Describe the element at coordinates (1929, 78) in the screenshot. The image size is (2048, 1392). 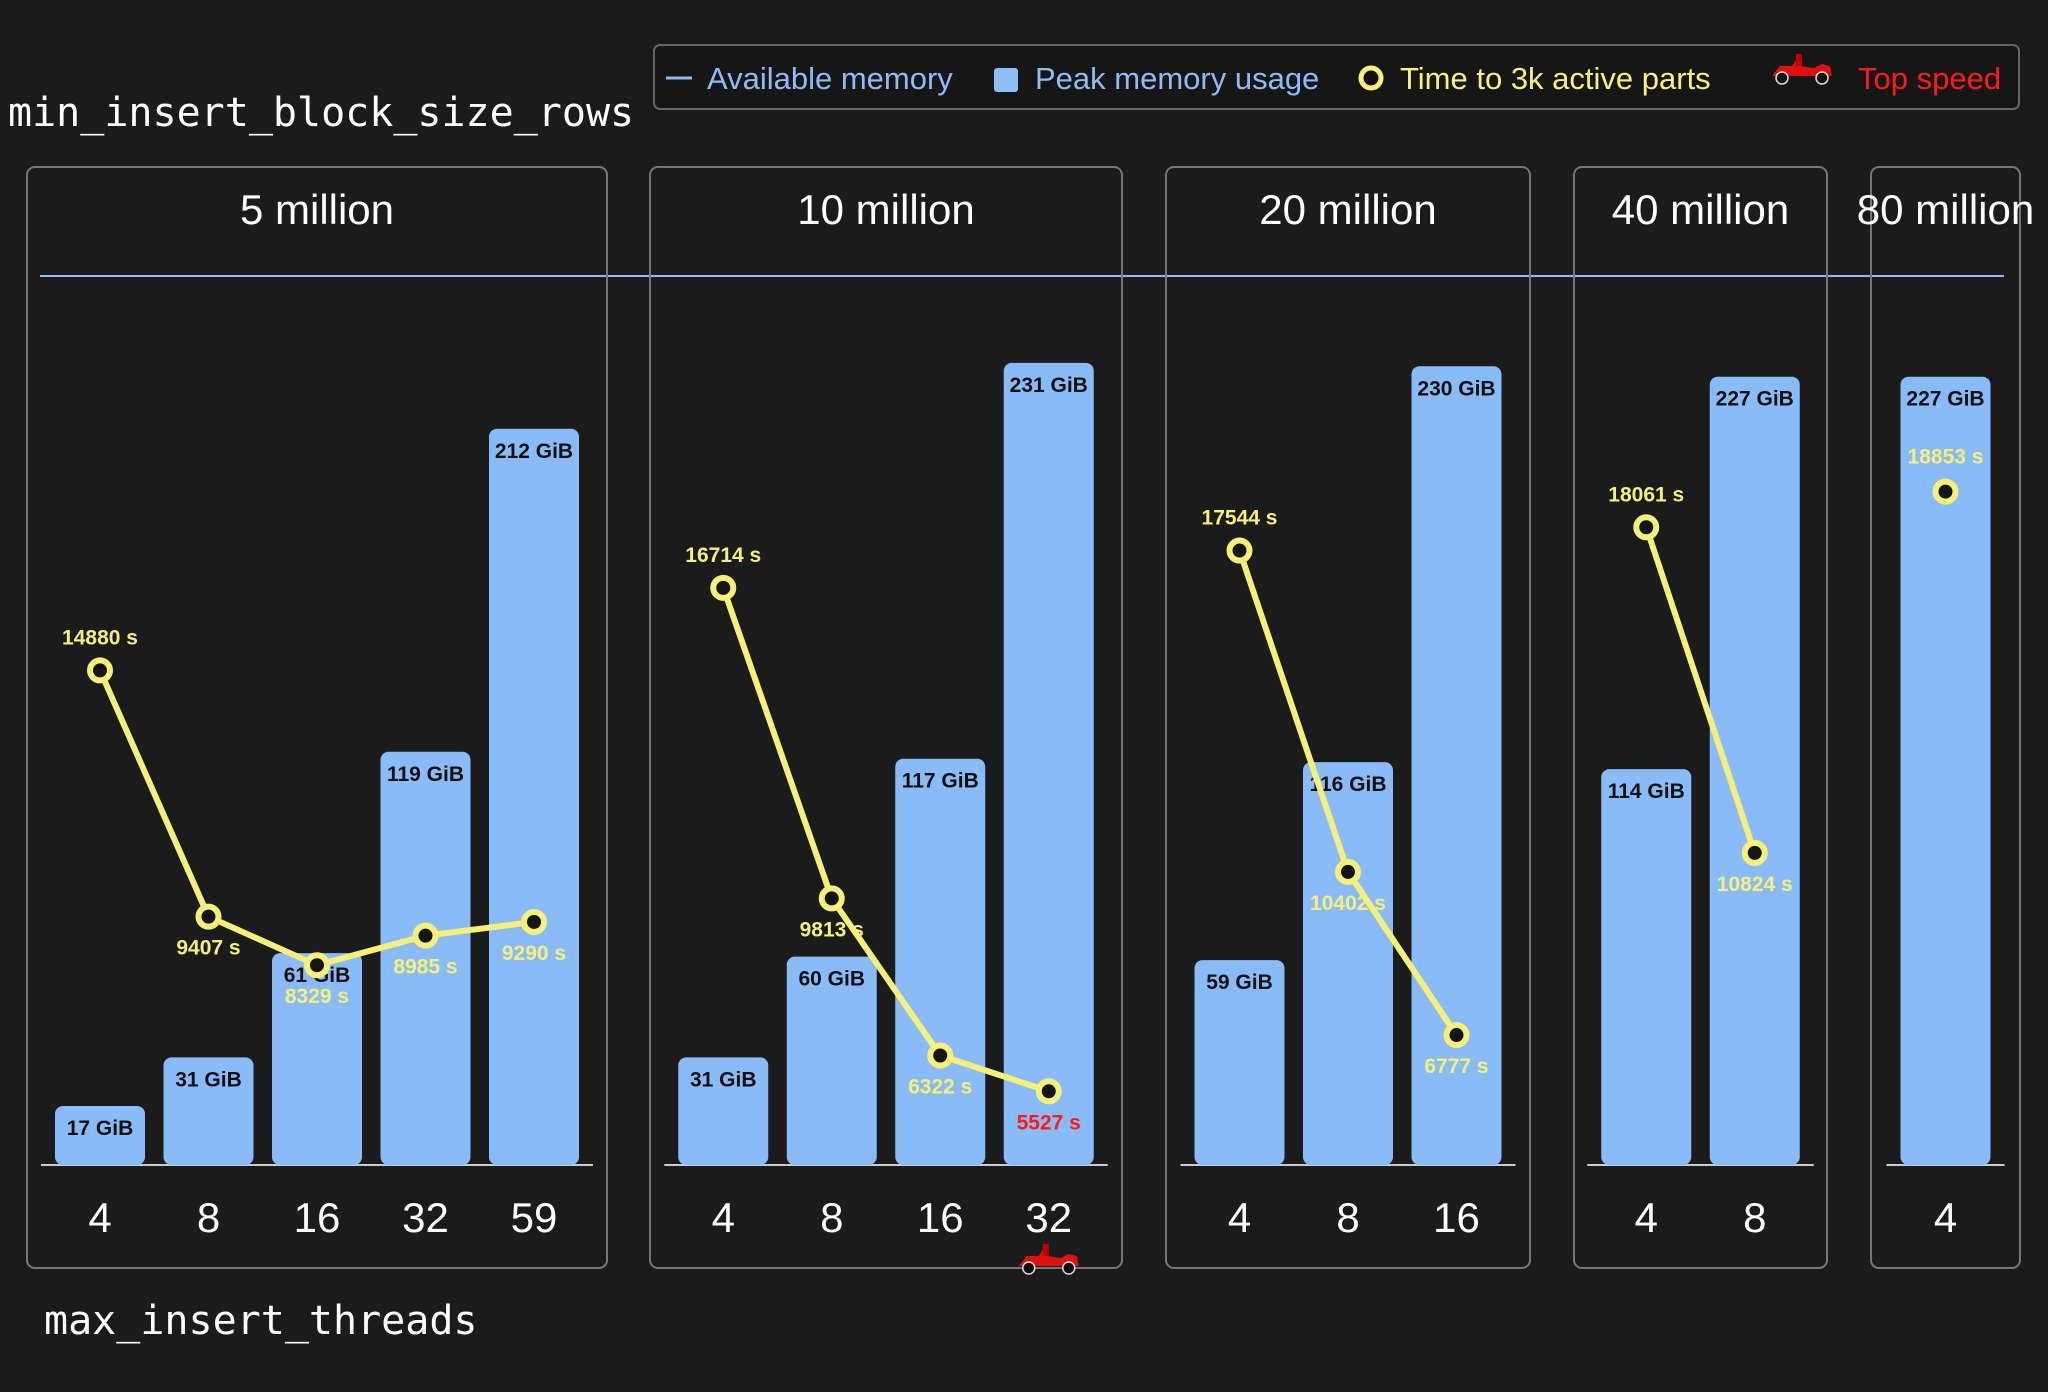
I see `legend-label-top-speed: Top speed` at that location.